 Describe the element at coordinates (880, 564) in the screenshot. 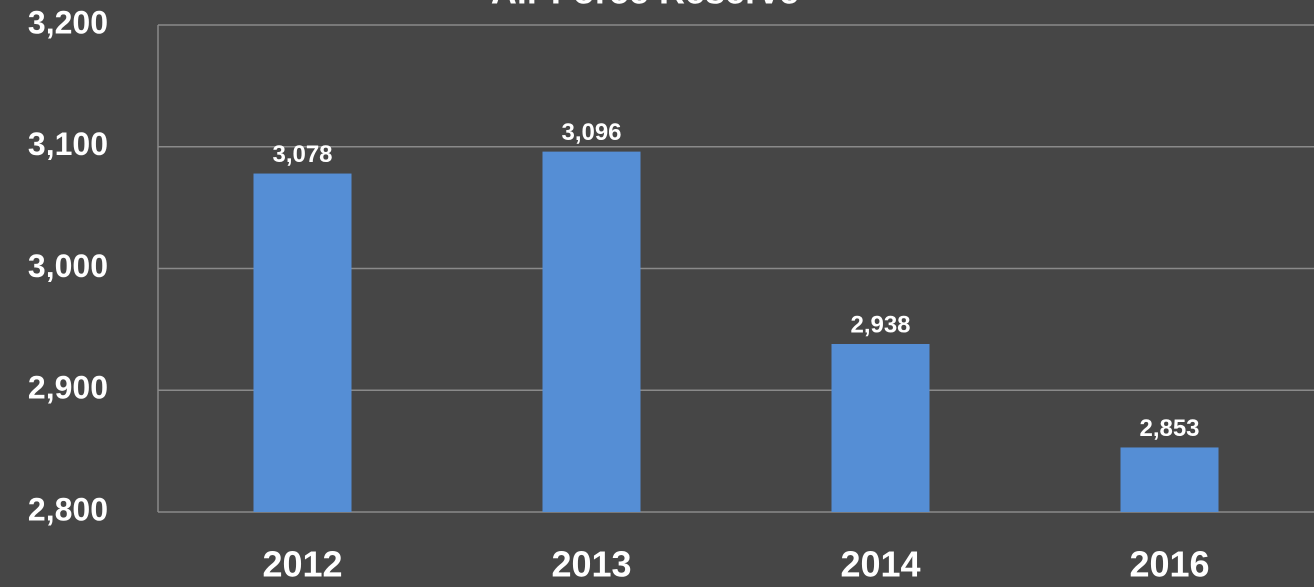

I see `x-tick-label: 2014` at that location.